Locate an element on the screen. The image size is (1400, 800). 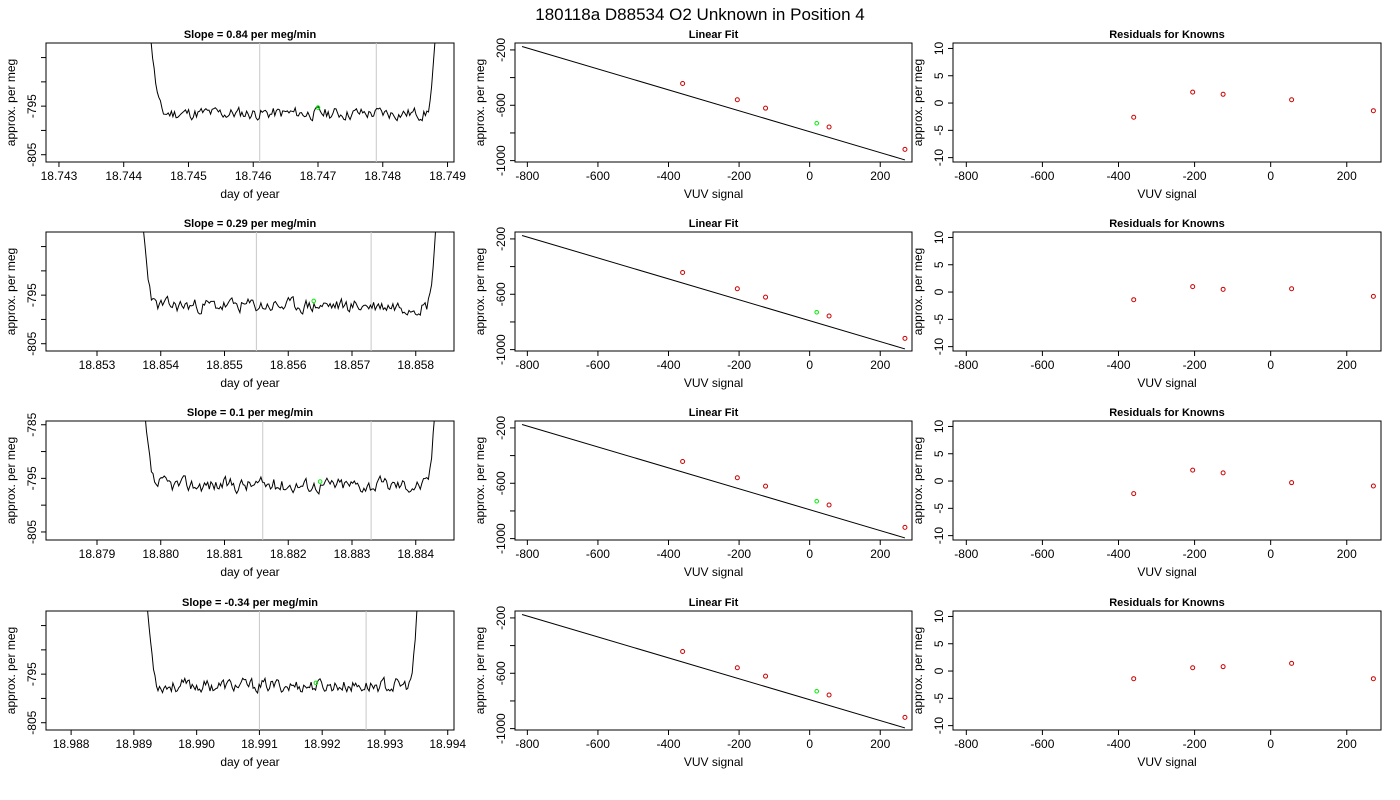
x-tick-label: 18.880 is located at coordinates (160, 554).